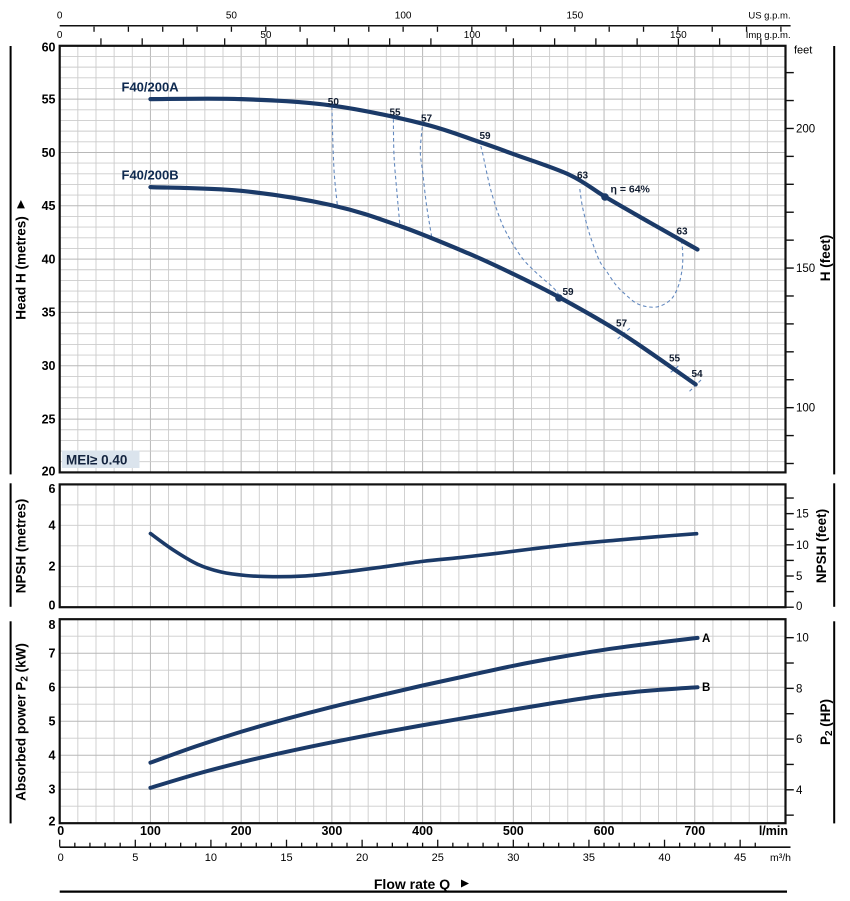 The height and width of the screenshot is (901, 850). Describe the element at coordinates (151, 87) in the screenshot. I see `svg-text: F40/200A` at that location.